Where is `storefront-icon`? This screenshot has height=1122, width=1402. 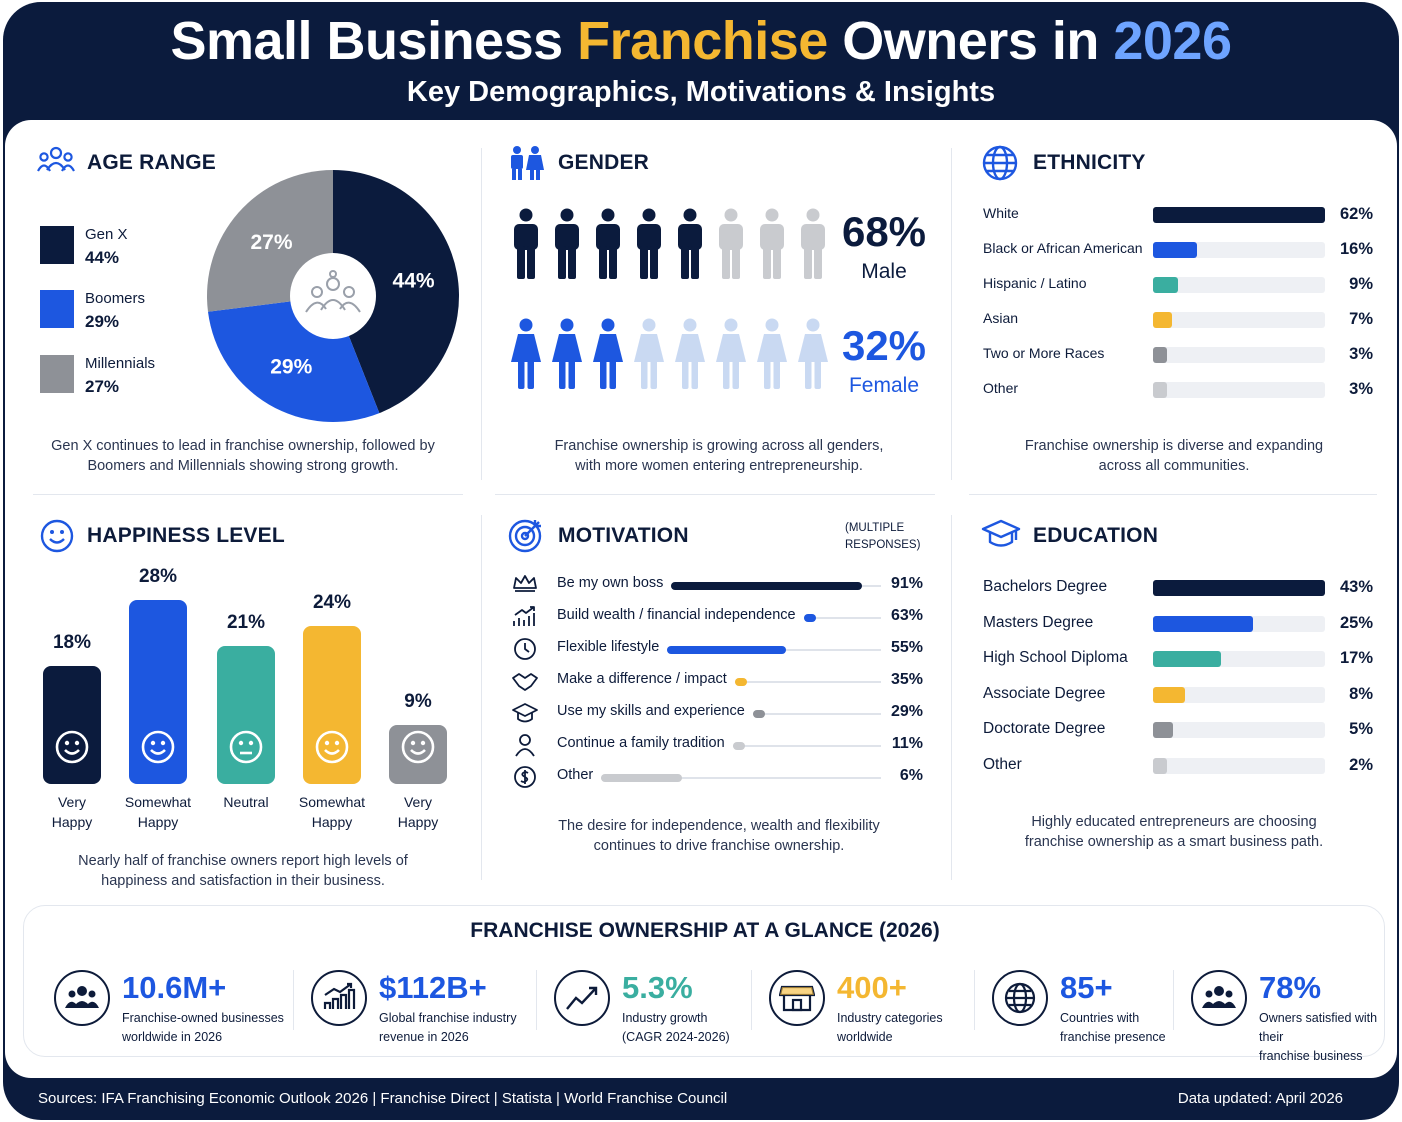 storefront-icon is located at coordinates (797, 1000).